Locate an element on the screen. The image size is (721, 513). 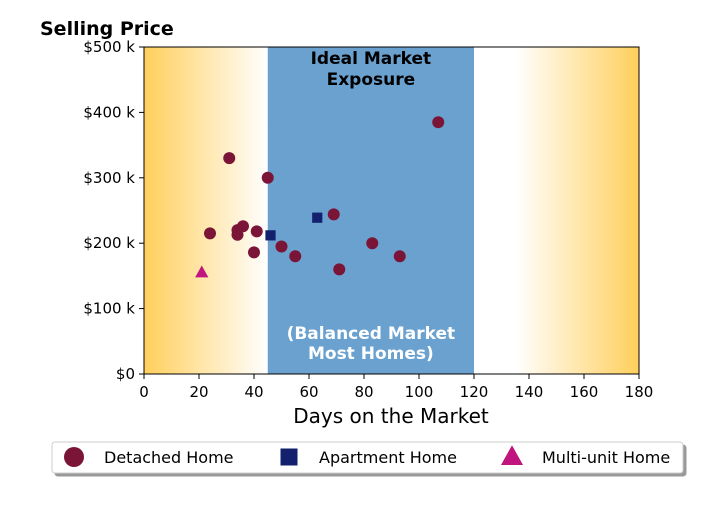
band-label-top-line: Exposure is located at coordinates (371, 80).